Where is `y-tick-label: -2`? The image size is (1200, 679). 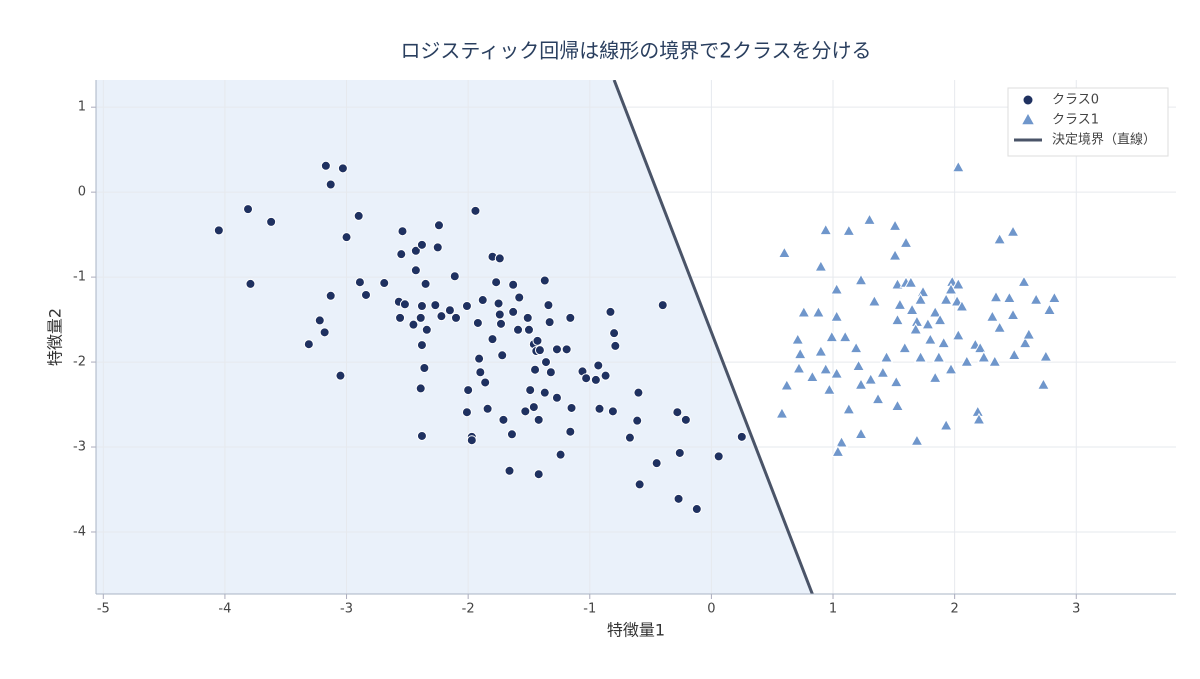 y-tick-label: -2 is located at coordinates (79, 362).